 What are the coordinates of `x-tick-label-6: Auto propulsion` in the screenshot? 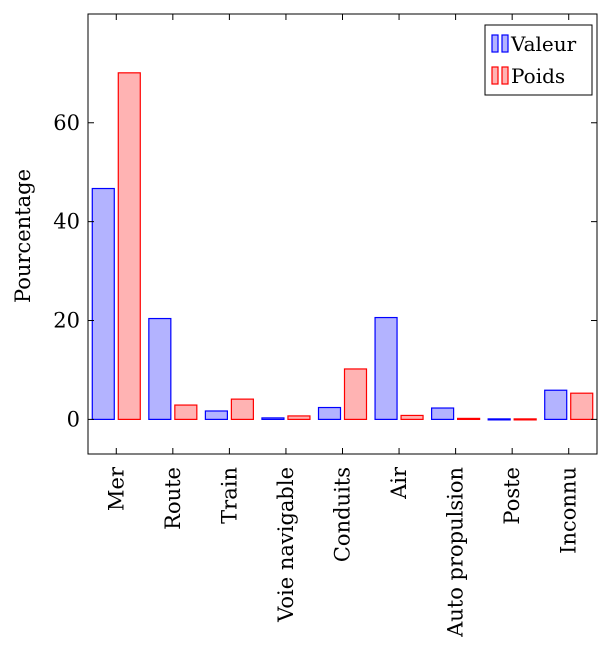 It's located at (456, 552).